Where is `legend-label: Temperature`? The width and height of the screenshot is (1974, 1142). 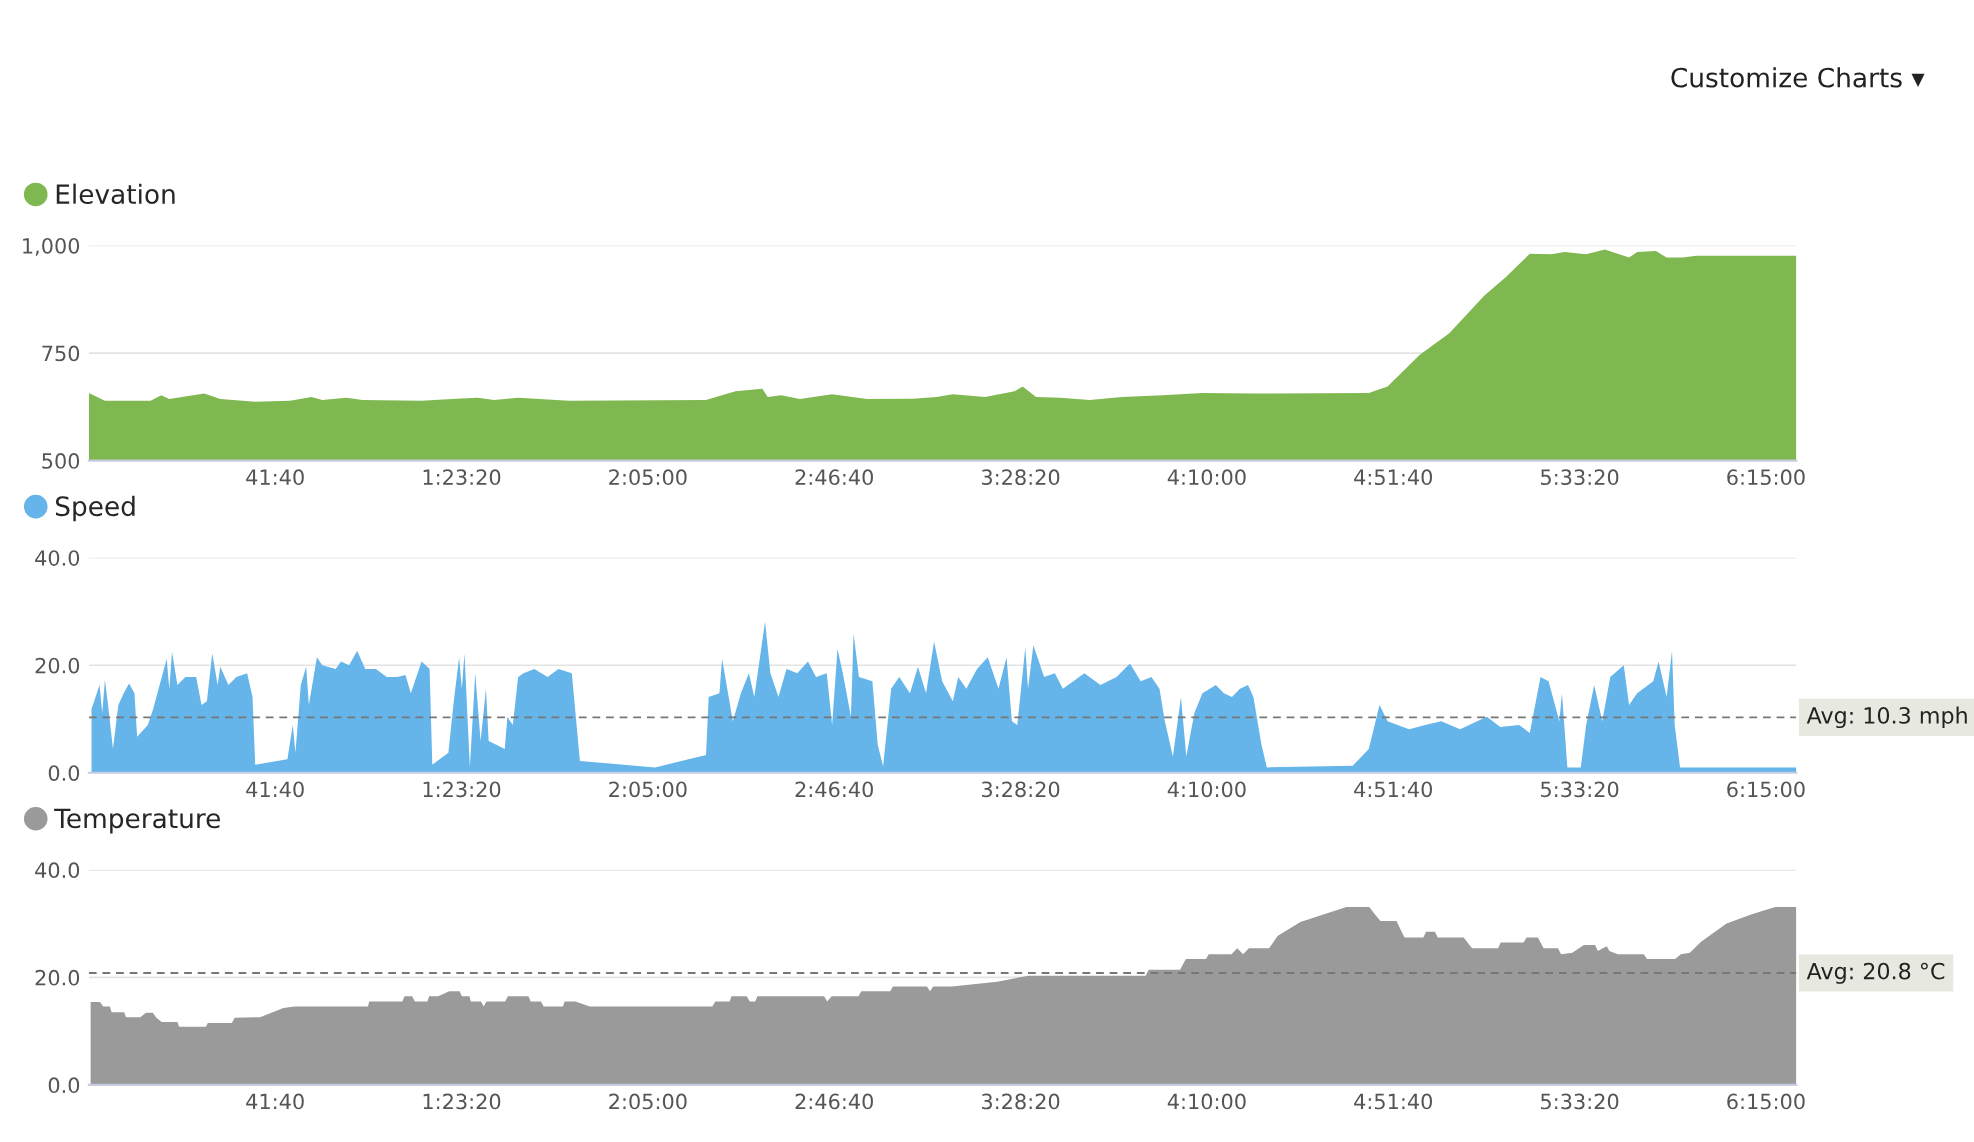
legend-label: Temperature is located at coordinates (137, 821).